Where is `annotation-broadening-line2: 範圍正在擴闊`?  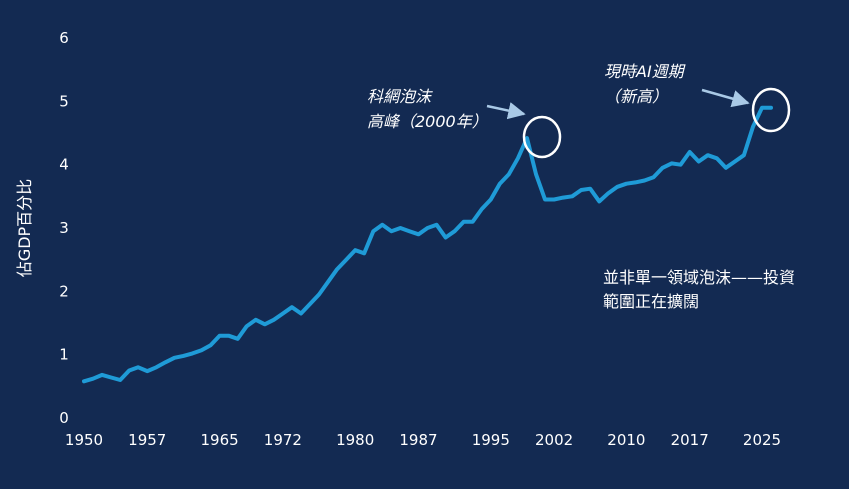 annotation-broadening-line2: 範圍正在擴闊 is located at coordinates (651, 301).